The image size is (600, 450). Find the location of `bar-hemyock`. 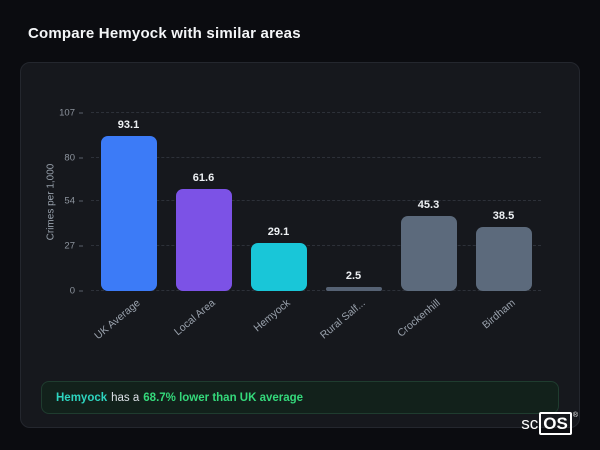

bar-hemyock is located at coordinates (278, 266).